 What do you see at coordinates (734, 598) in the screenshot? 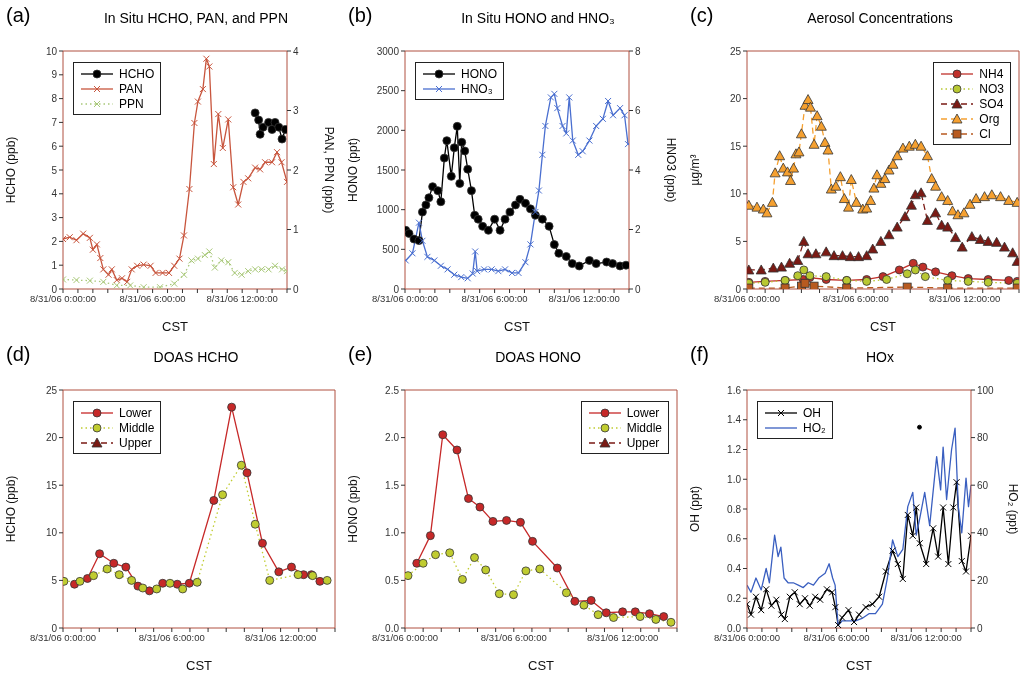
I see `y-tick-label: 0.2` at bounding box center [734, 598].